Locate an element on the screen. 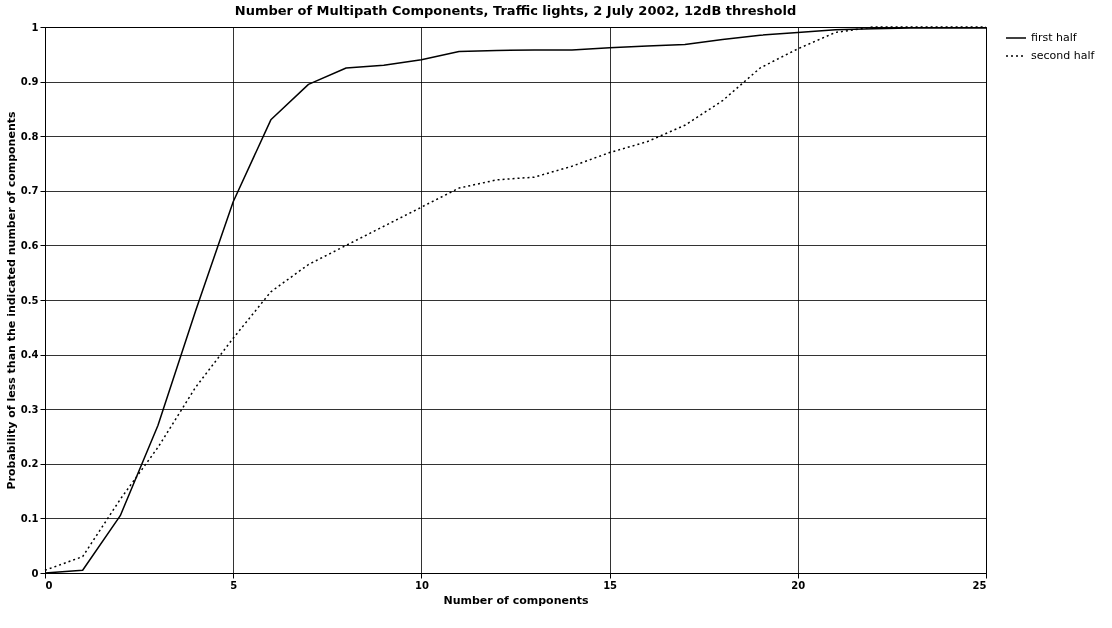  y-tick-label: 0.4 is located at coordinates (29, 355).